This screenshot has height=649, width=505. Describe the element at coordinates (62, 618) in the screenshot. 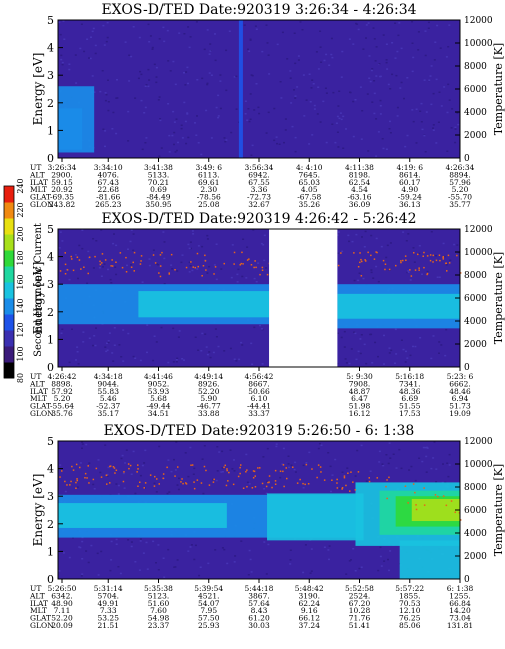

I see `table-cell: 52.20` at that location.